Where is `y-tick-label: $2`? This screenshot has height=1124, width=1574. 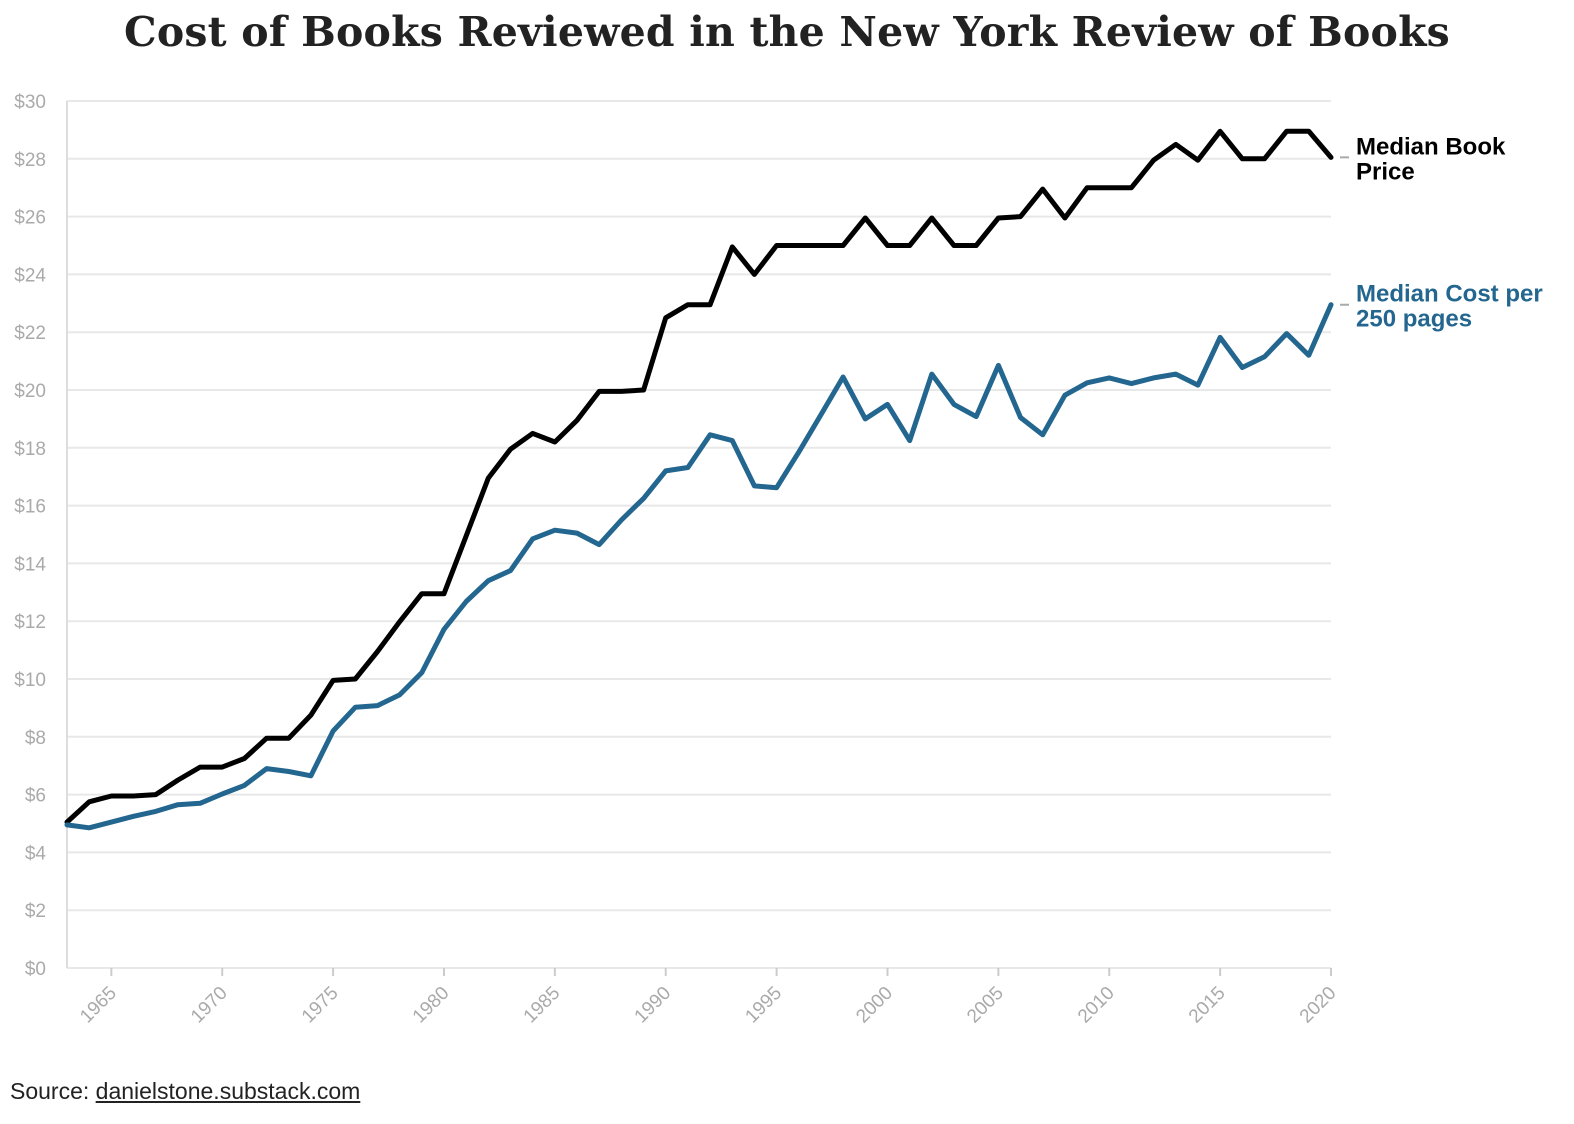
y-tick-label: $2 is located at coordinates (35, 911).